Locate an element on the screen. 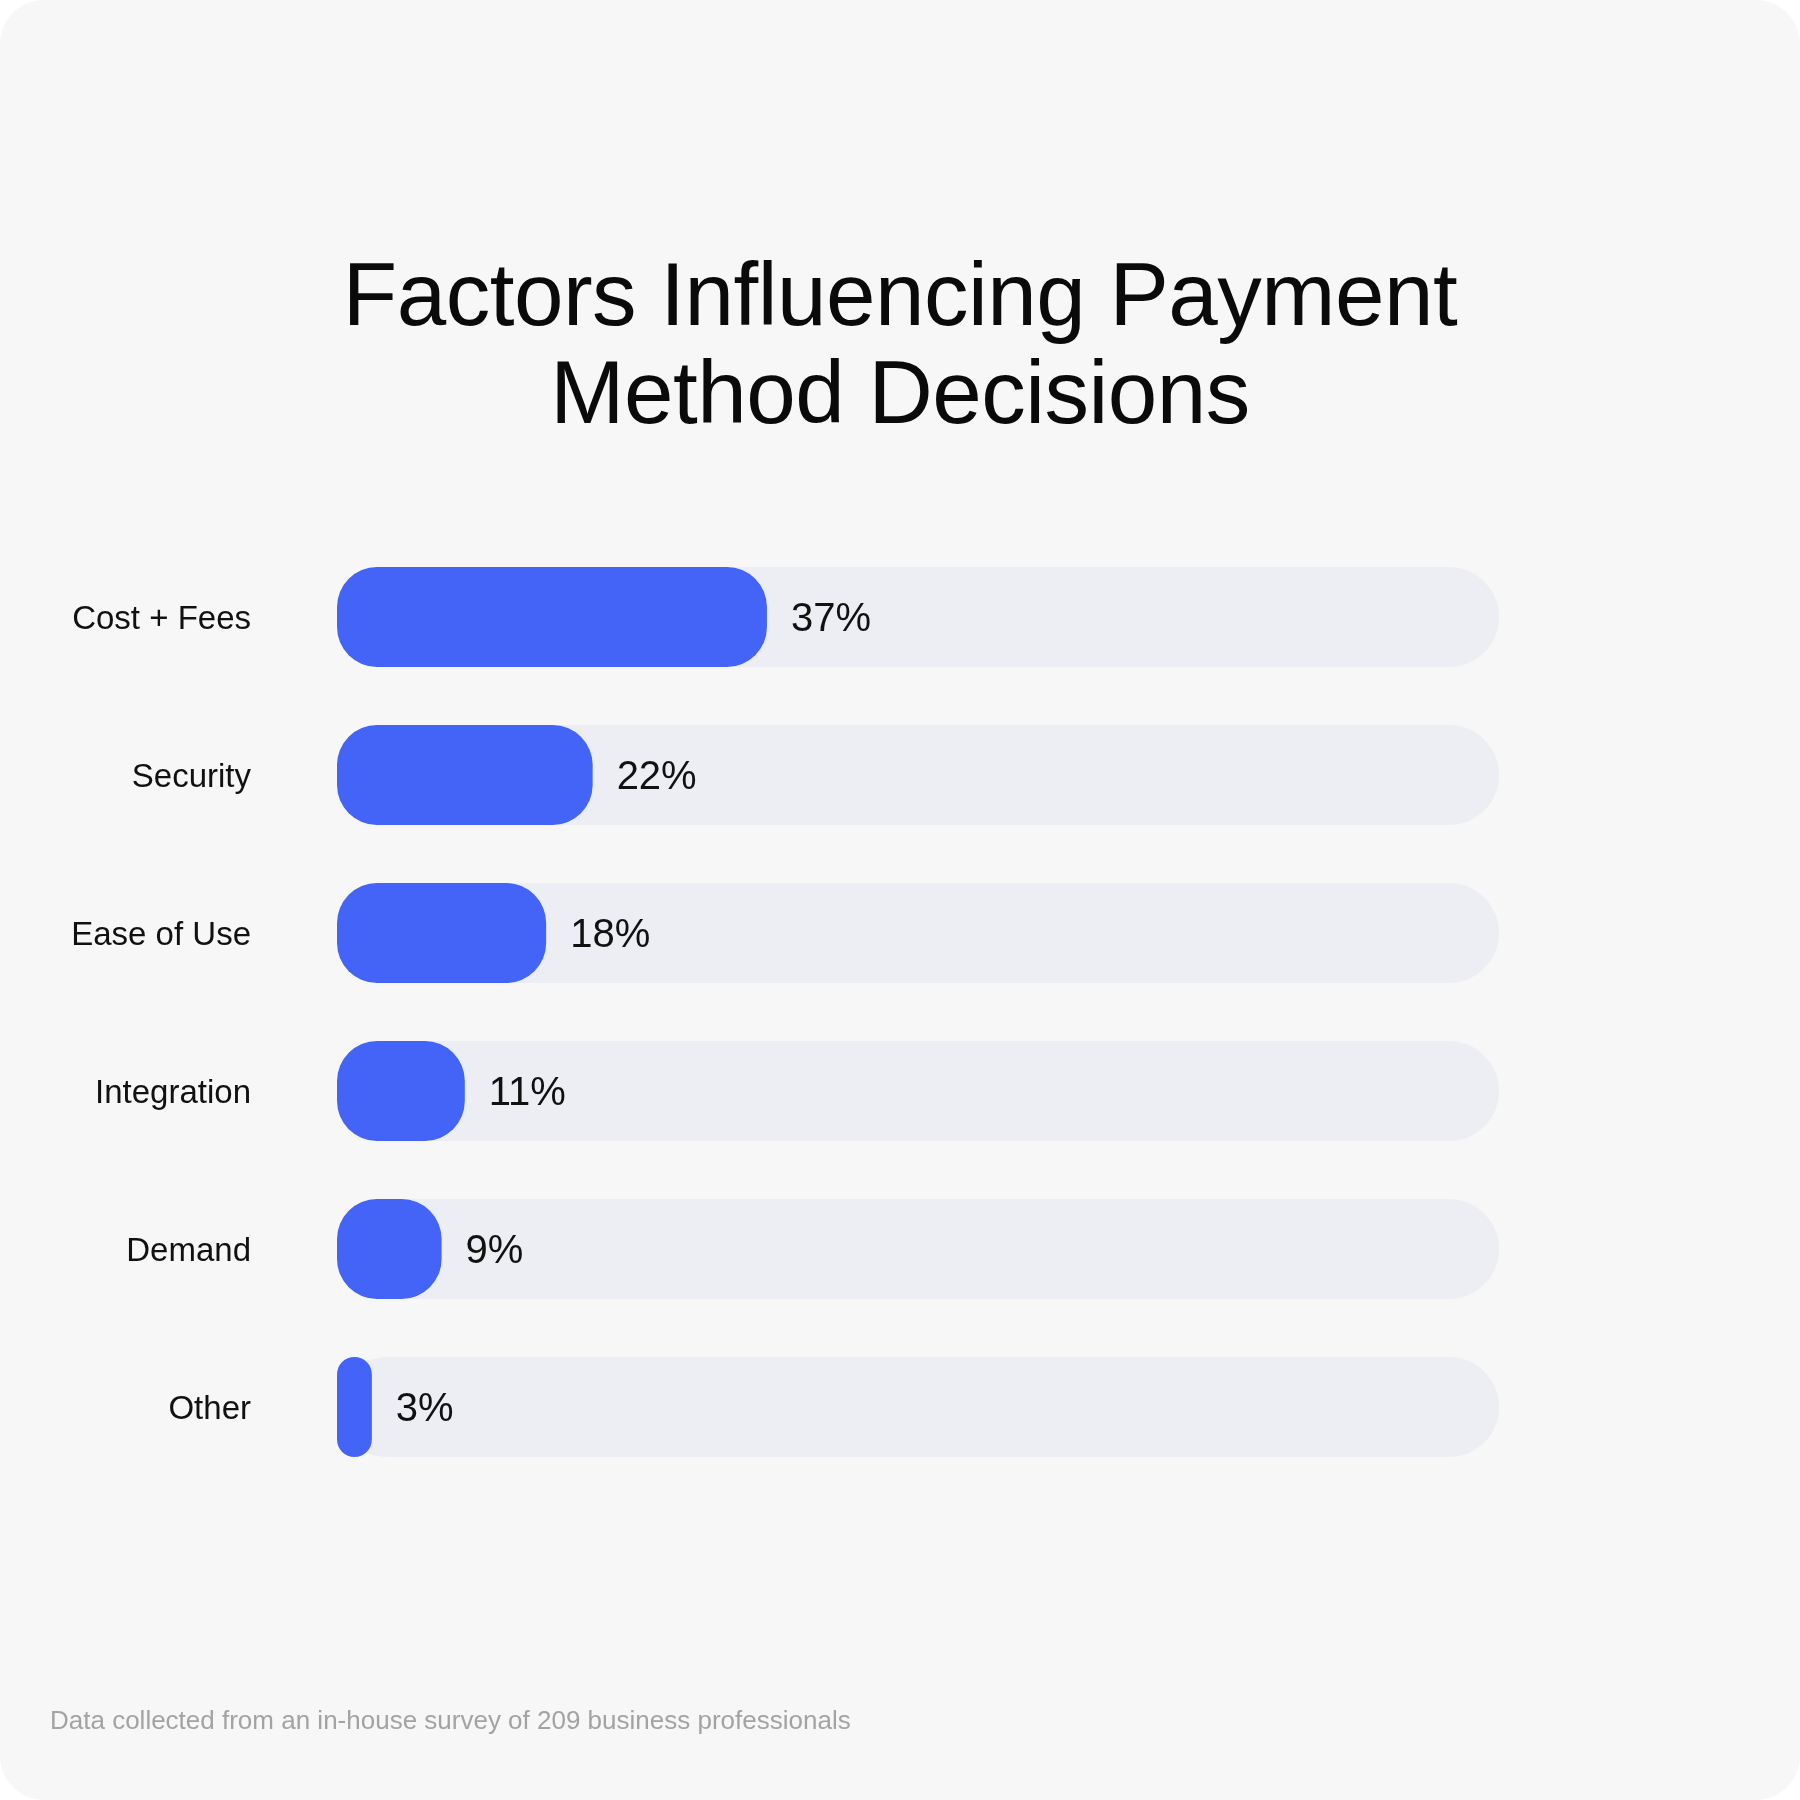  chart-title: Factors Influencing Payment Method Decisions is located at coordinates (900, 343).